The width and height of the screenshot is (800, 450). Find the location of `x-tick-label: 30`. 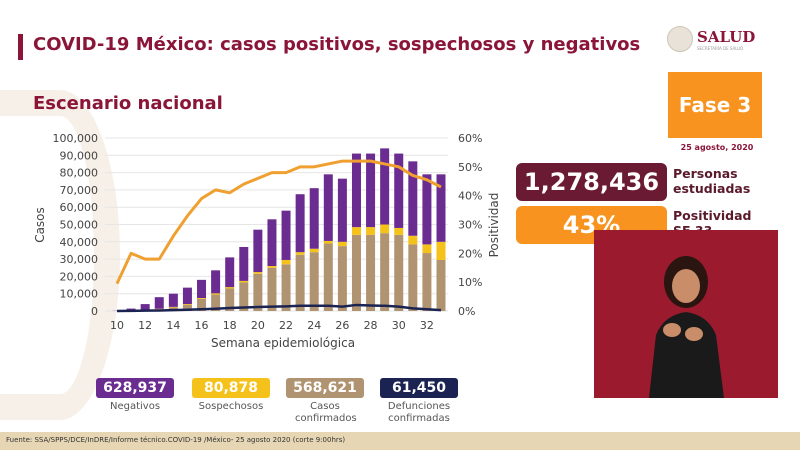

x-tick-label: 30 is located at coordinates (399, 325).